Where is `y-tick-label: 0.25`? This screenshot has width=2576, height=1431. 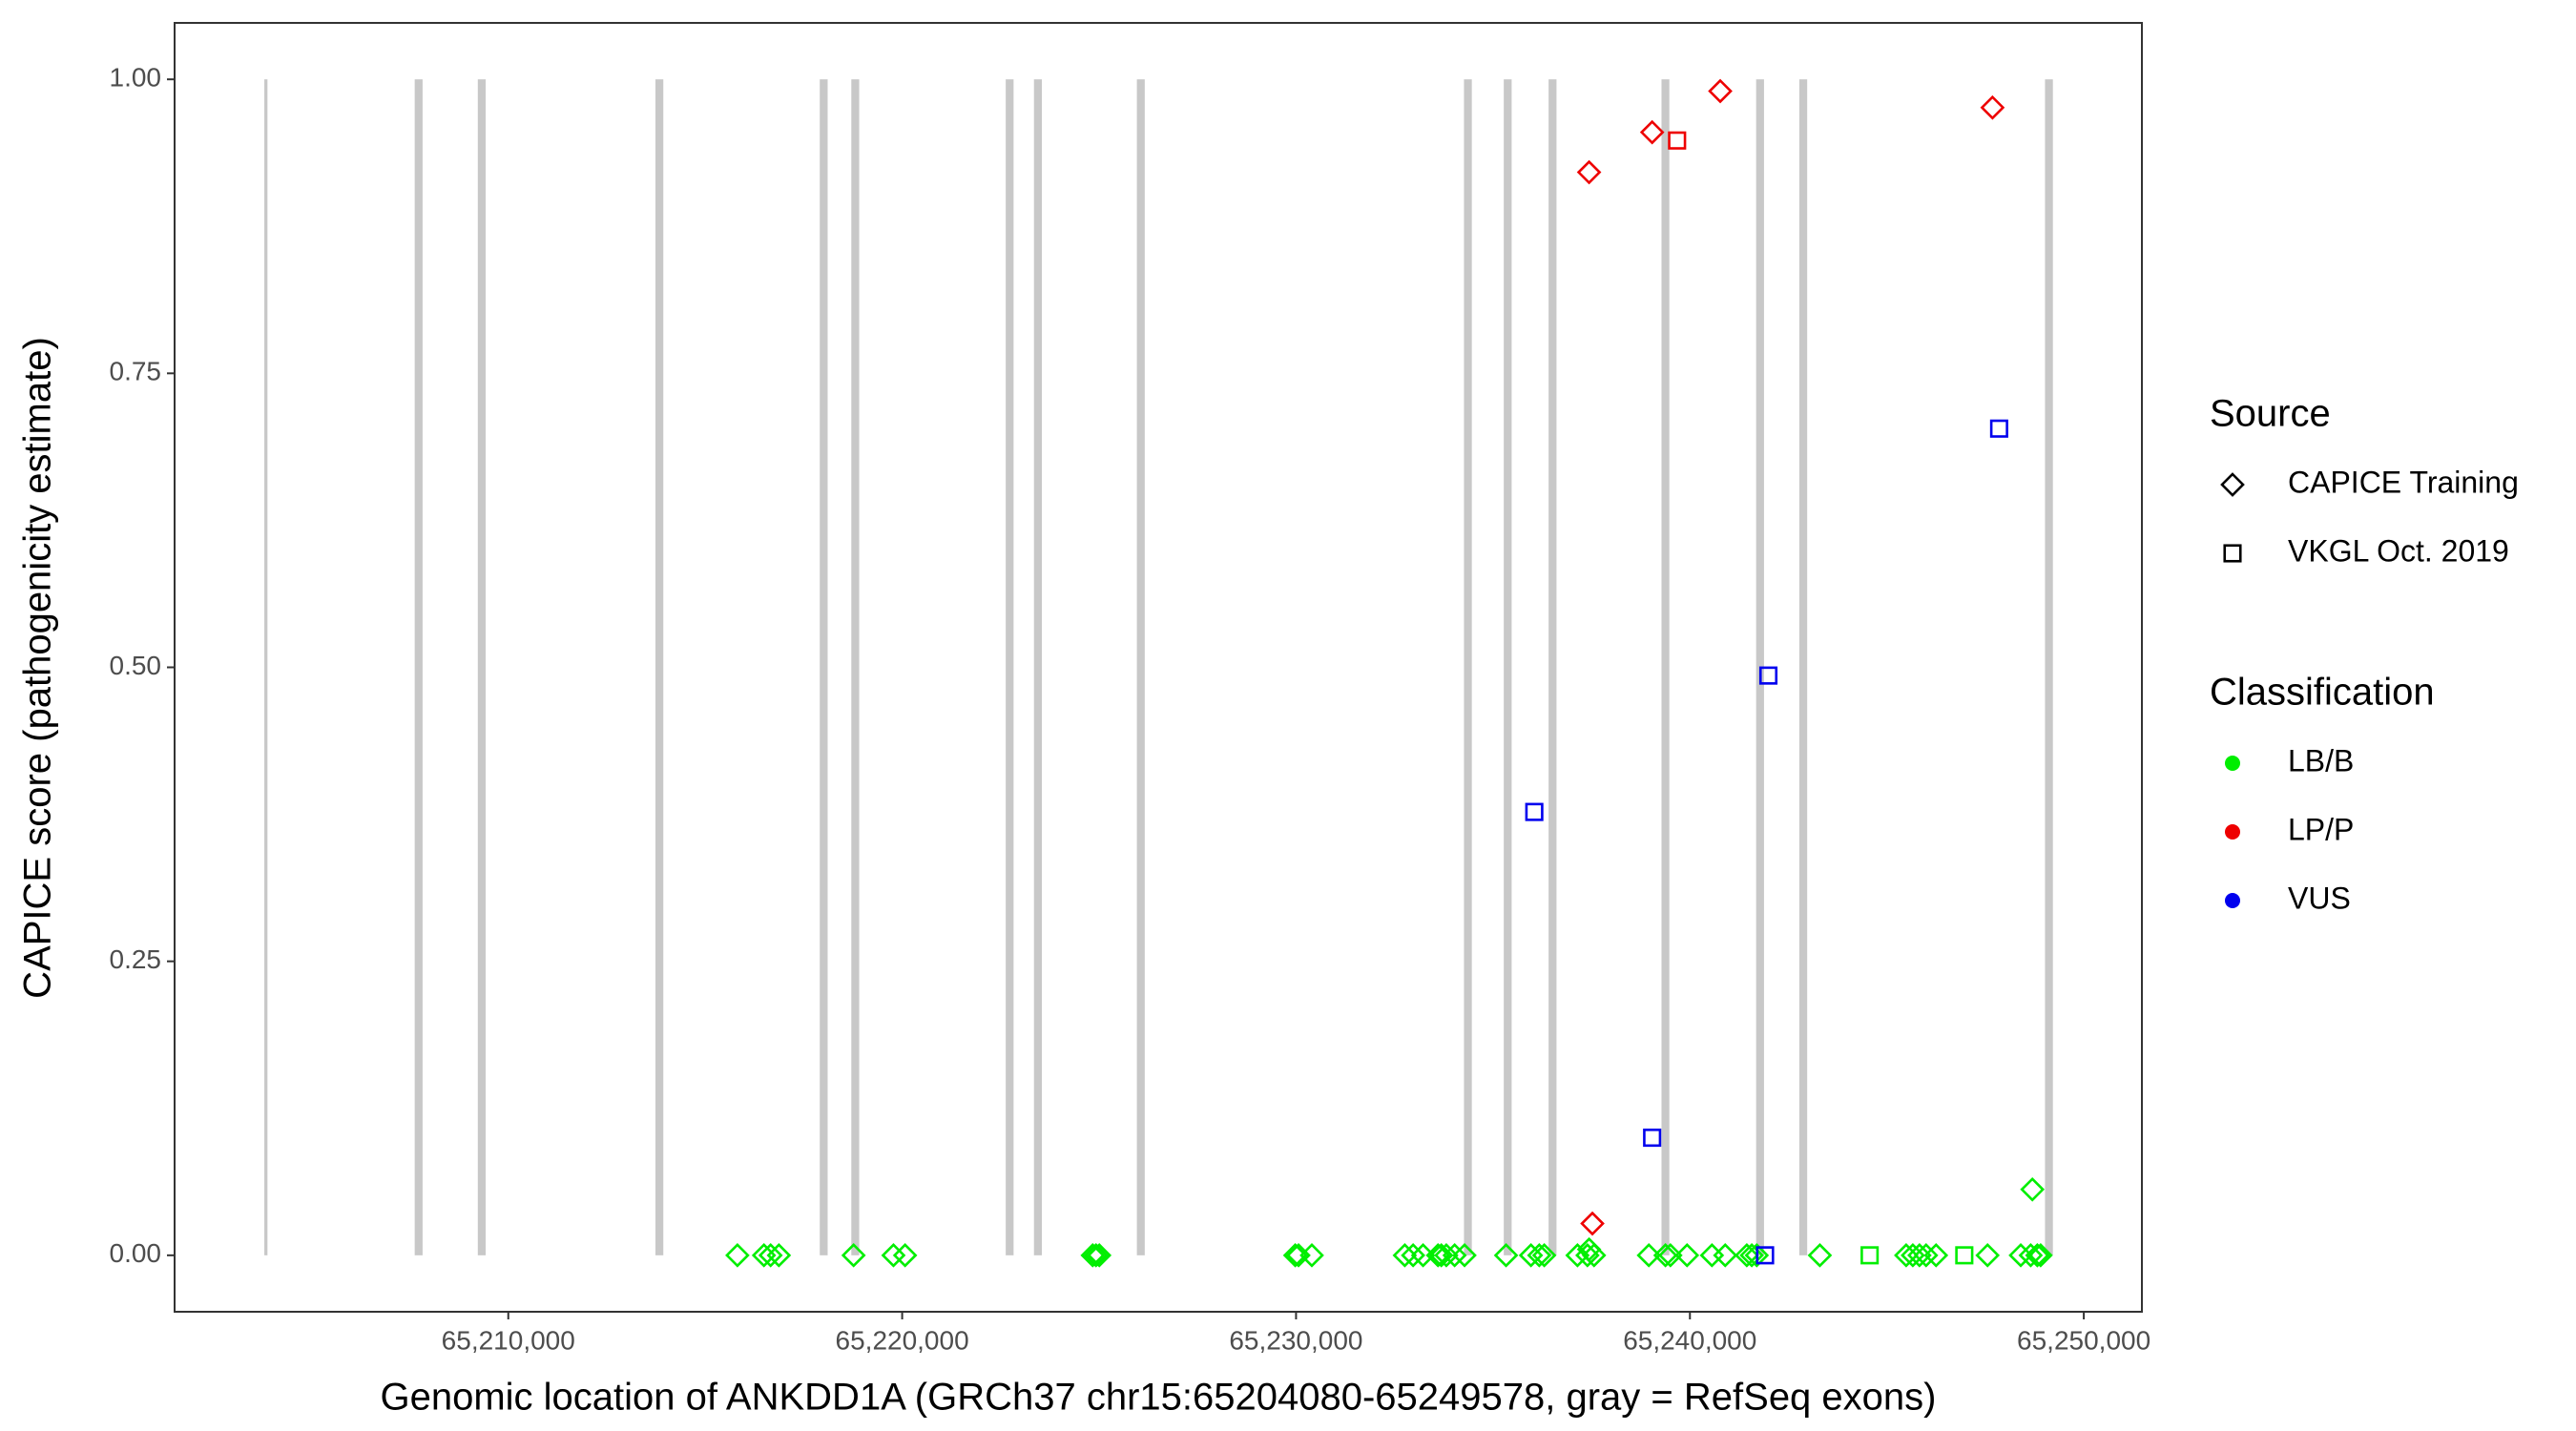 y-tick-label: 0.25 is located at coordinates (136, 959).